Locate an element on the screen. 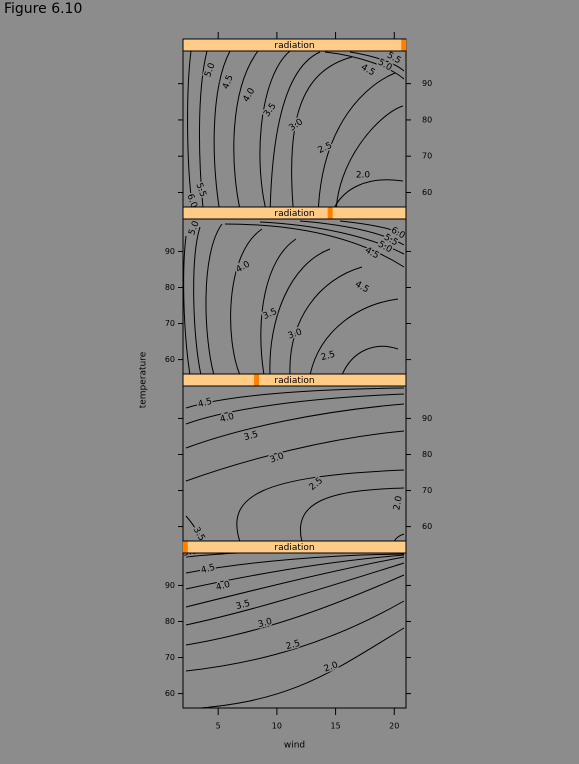 This screenshot has width=579, height=764. panel-4: 5.04.5 4.03.5 3.0 2.5 2.0 radiation 60 70 80 90 is located at coordinates (288, 624).